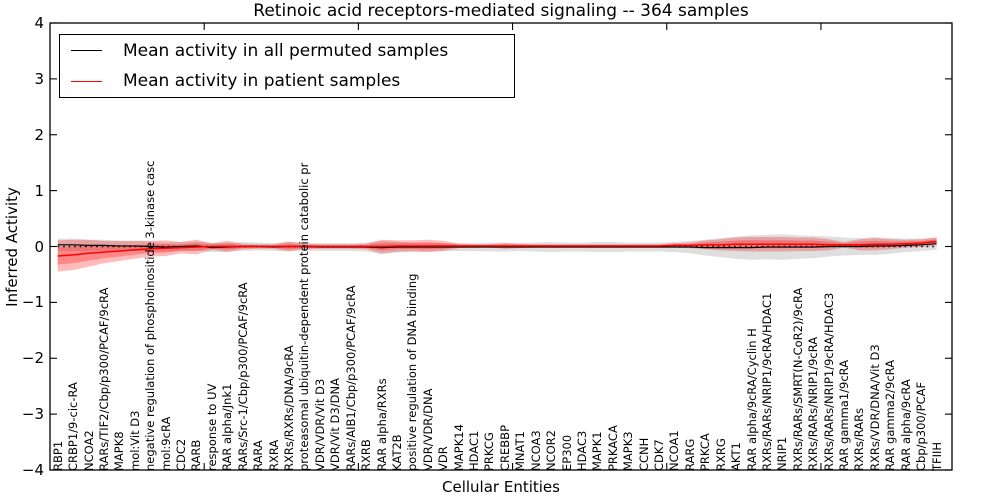 The width and height of the screenshot is (1000, 500). Describe the element at coordinates (86, 81) in the screenshot. I see `legend-line-patient-icon` at that location.